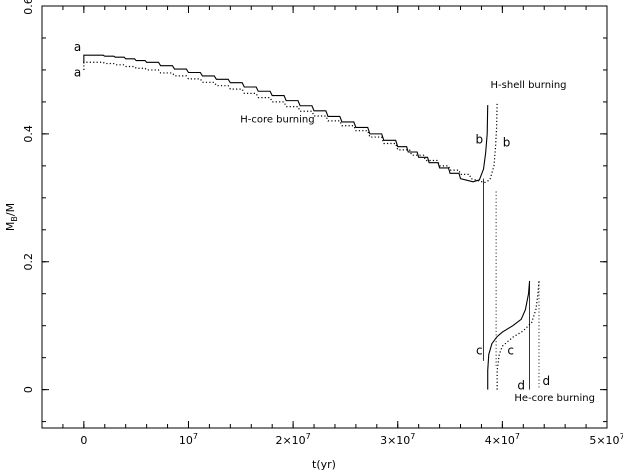 The width and height of the screenshot is (623, 474). I want to click on x-tick-label: 5×107, so click(606, 439).